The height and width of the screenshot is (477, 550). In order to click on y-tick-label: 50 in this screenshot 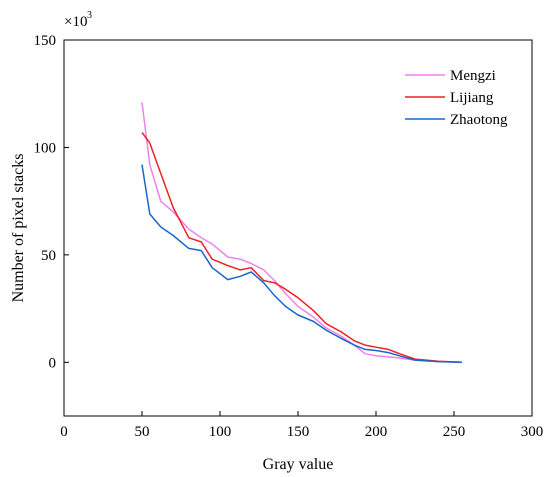, I will do `click(48, 256)`.